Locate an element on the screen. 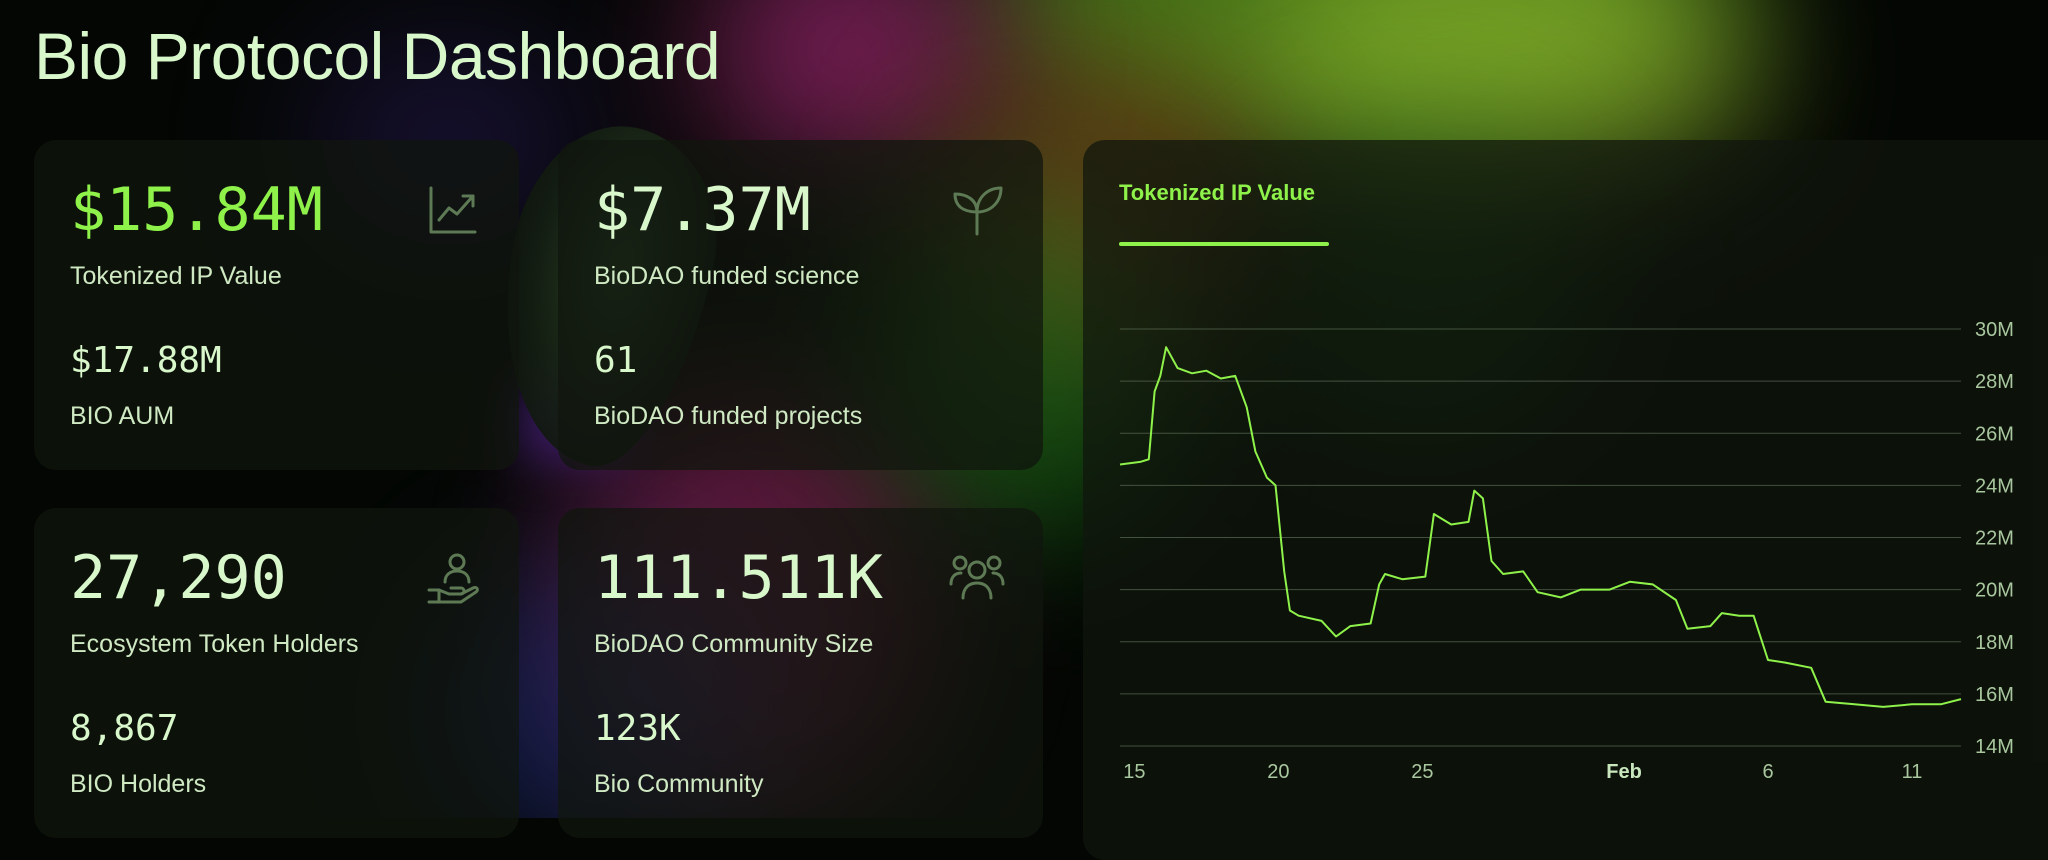 This screenshot has height=860, width=2048. x-tick-label: 6 is located at coordinates (1767, 772).